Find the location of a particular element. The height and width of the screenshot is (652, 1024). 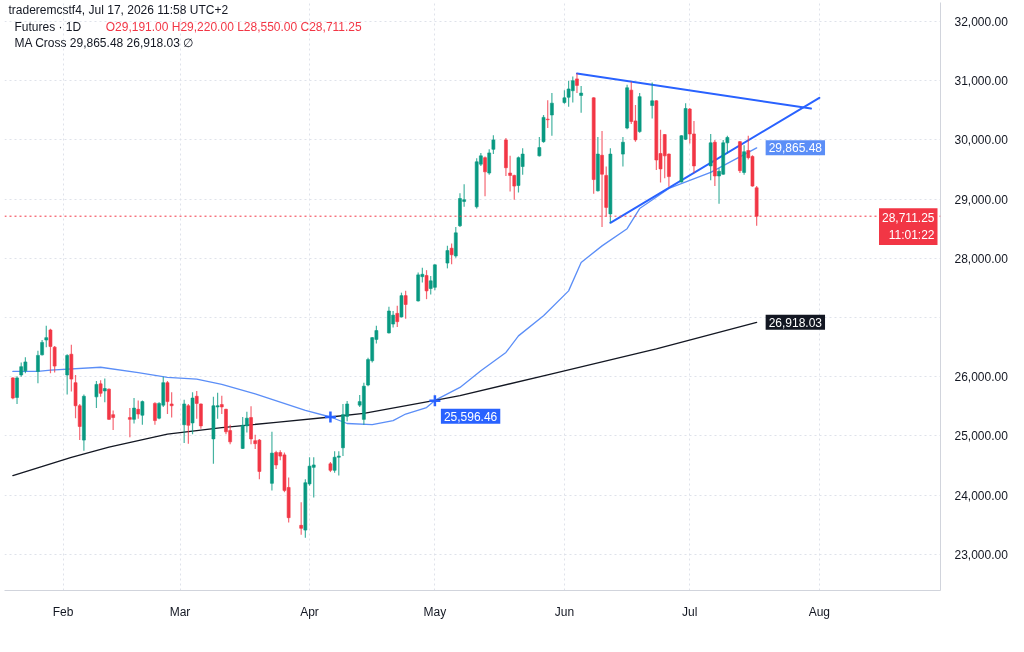

x-tick-label: Feb is located at coordinates (63, 611).